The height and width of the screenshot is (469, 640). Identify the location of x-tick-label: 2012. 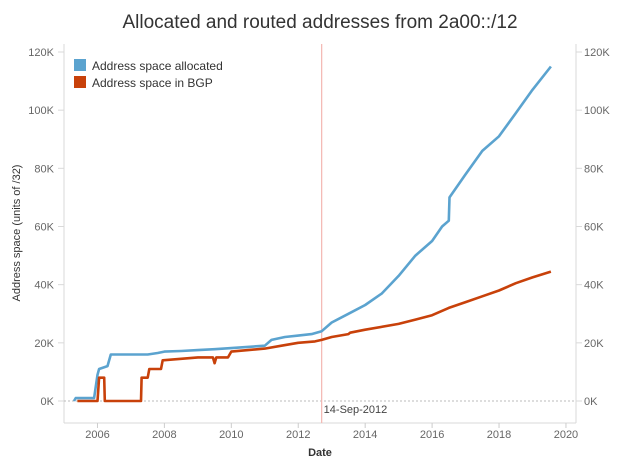
(298, 435).